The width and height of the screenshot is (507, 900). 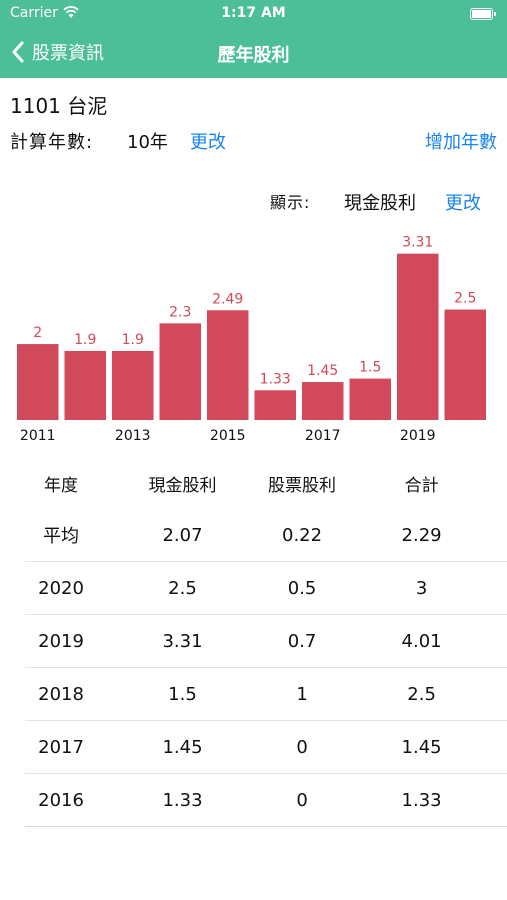 What do you see at coordinates (182, 694) in the screenshot?
I see `cell-cash: 1.5` at bounding box center [182, 694].